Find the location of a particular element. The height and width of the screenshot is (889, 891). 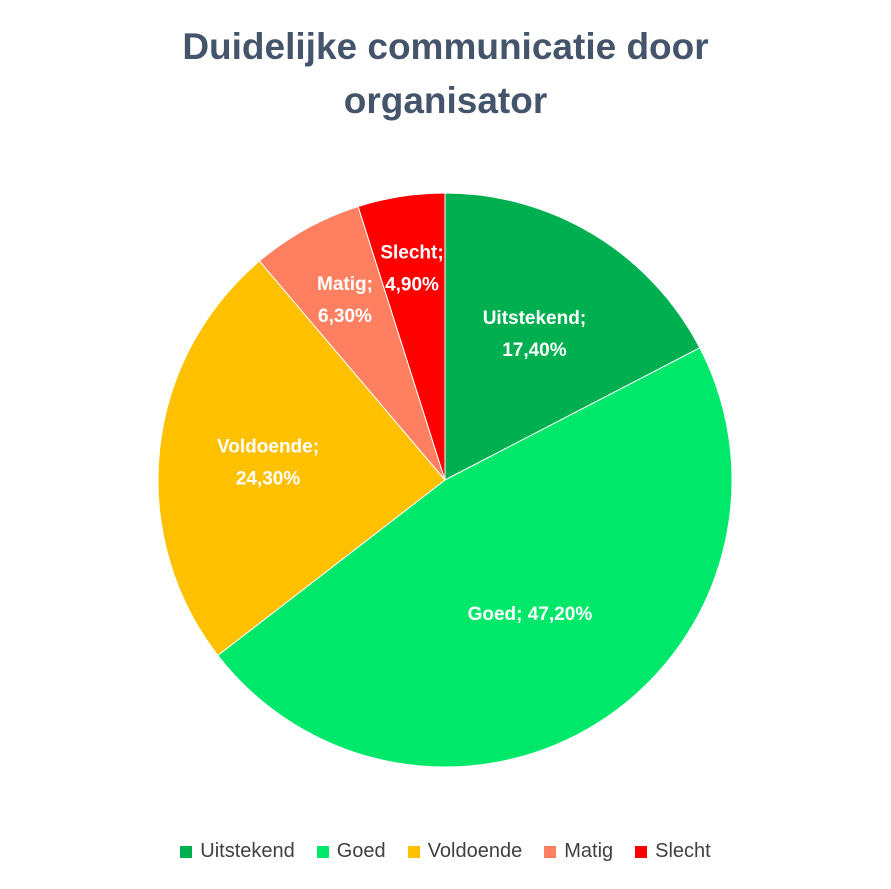

legend-label: Goed is located at coordinates (361, 851).